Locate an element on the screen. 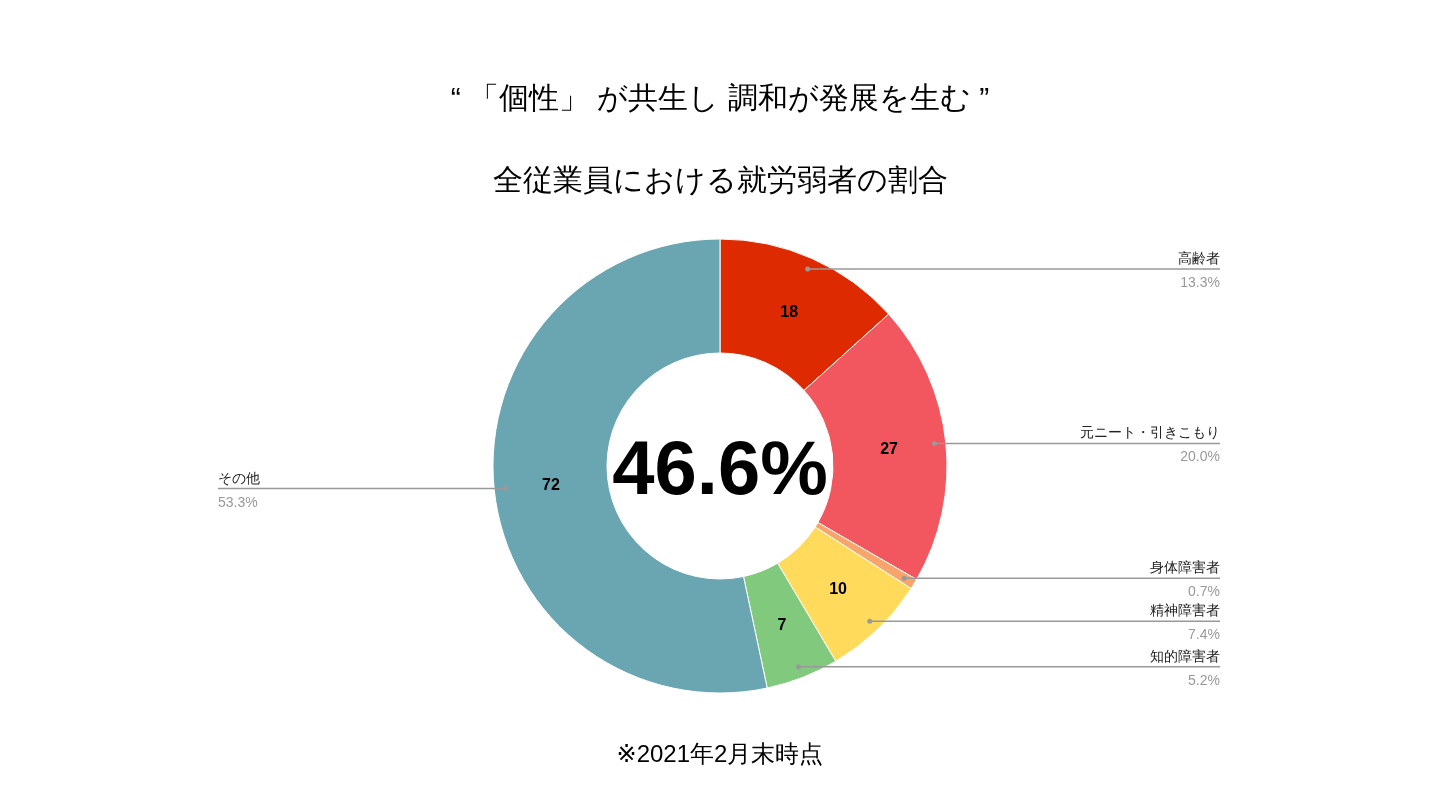 This screenshot has height=807, width=1440. slice-label: その他 is located at coordinates (239, 477).